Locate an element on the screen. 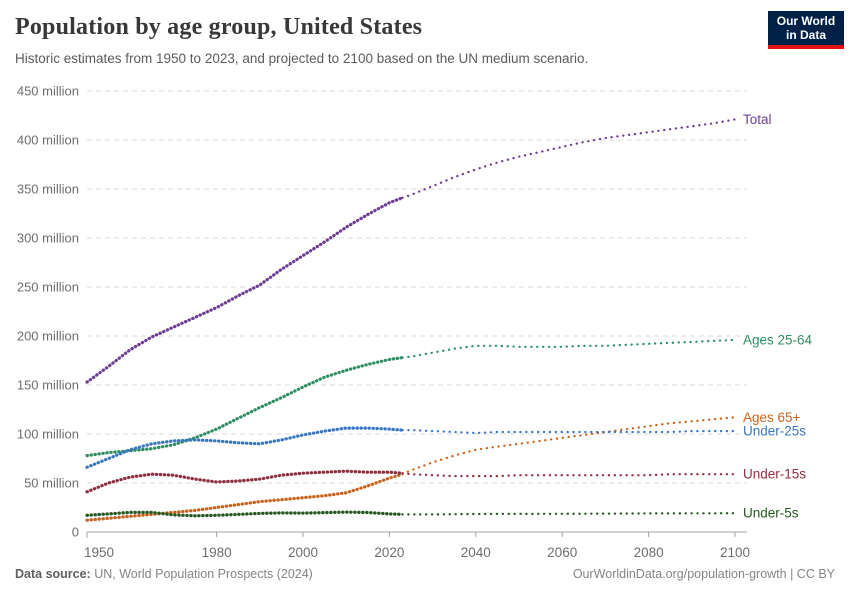 This screenshot has height=600, width=850. x-tick-label: 1980 is located at coordinates (217, 552).